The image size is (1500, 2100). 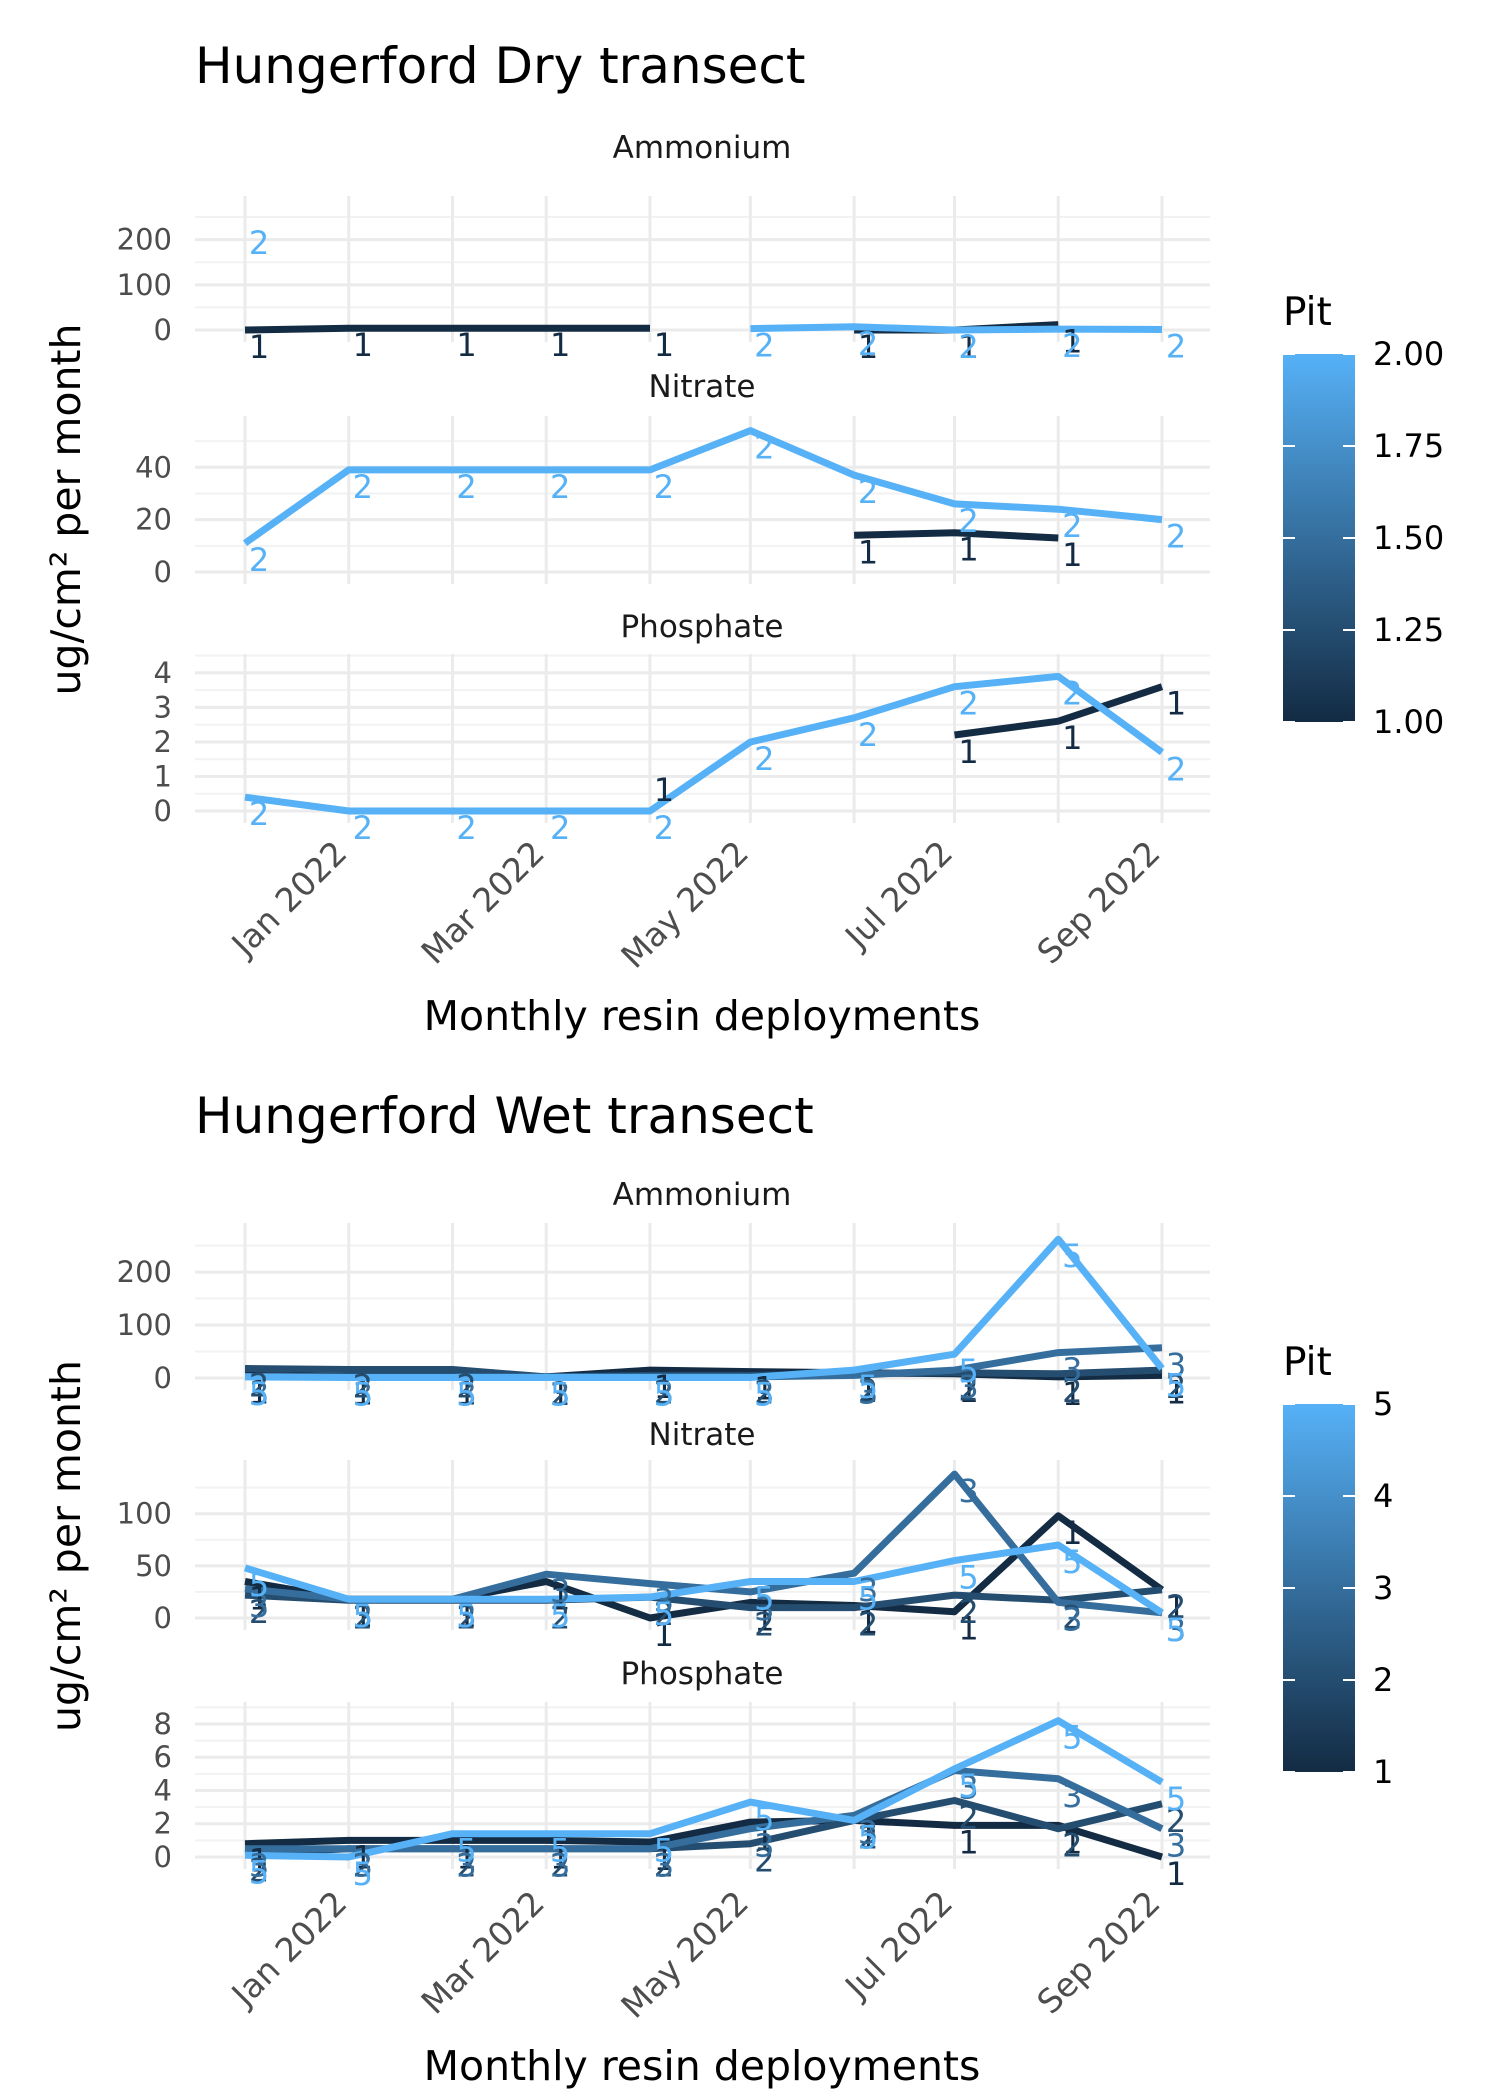 I want to click on legend-title: Pit, so click(x=1307, y=1362).